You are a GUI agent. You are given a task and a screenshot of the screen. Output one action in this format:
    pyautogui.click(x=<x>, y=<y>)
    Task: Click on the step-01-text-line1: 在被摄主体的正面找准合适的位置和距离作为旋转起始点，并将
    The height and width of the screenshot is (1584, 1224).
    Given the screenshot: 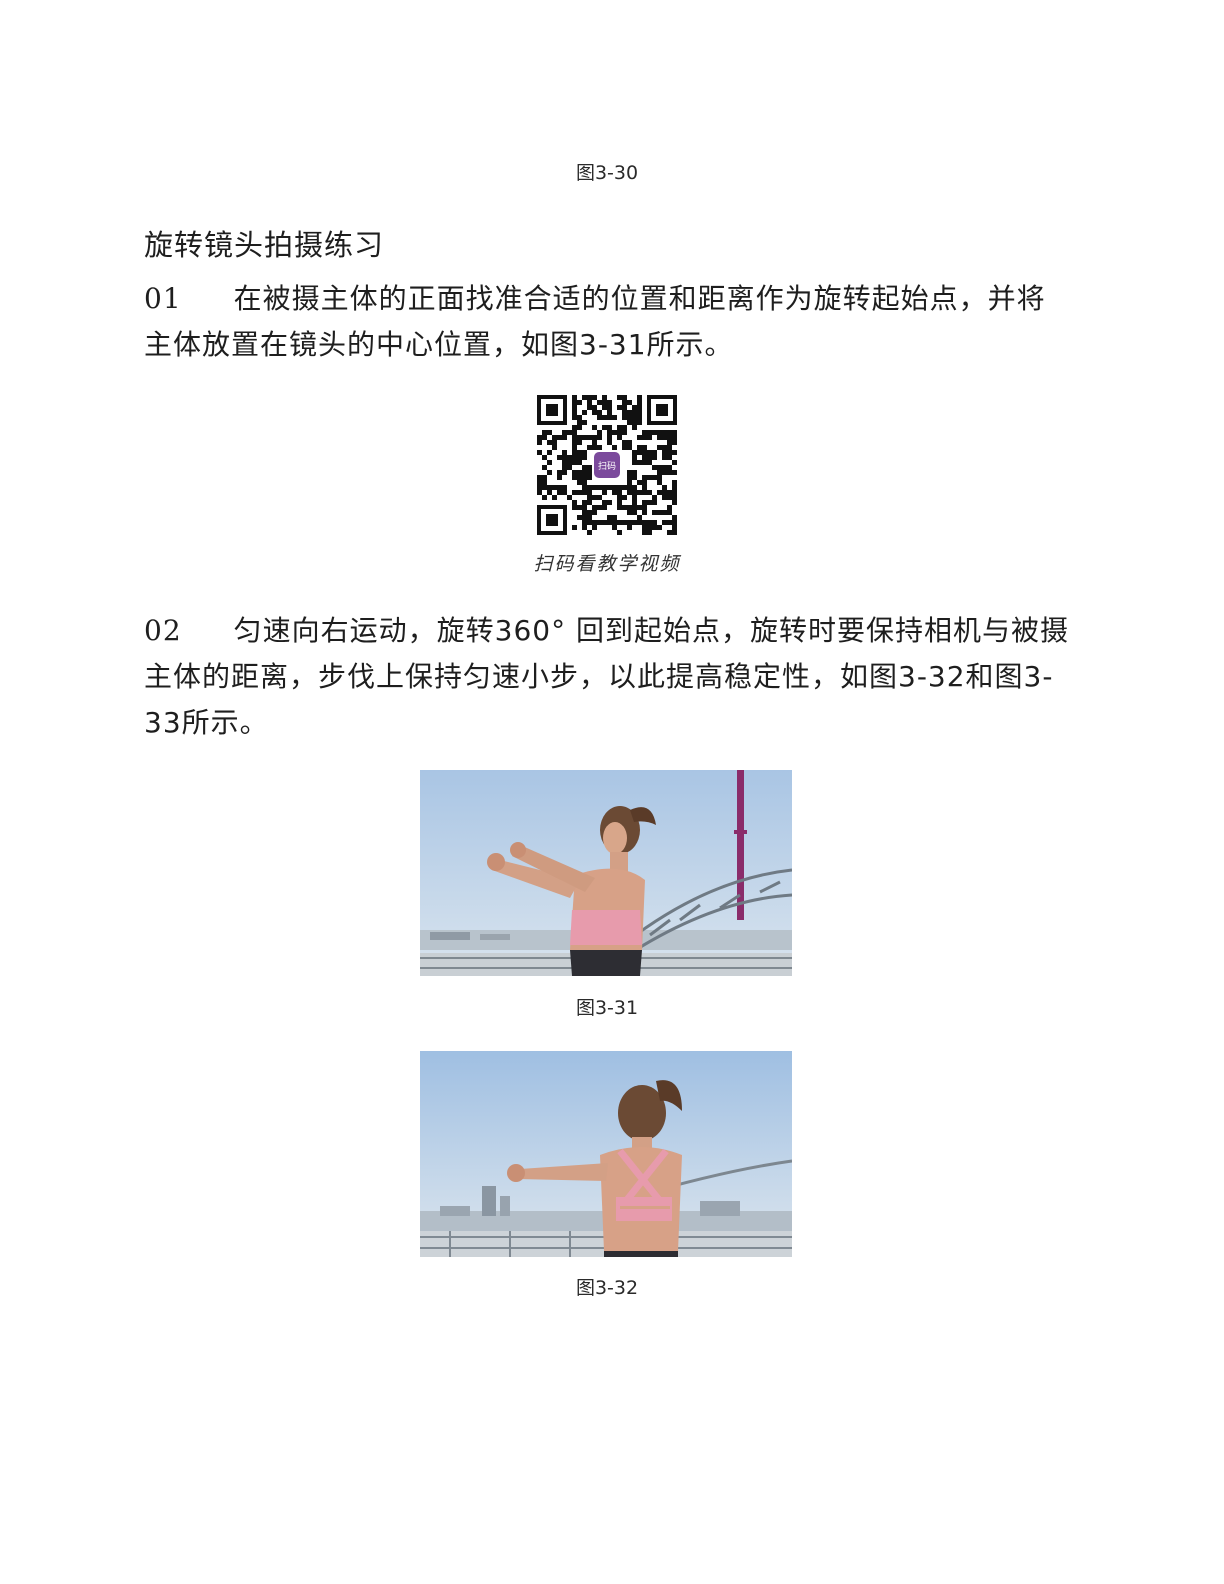 What is the action you would take?
    pyautogui.click(x=639, y=298)
    